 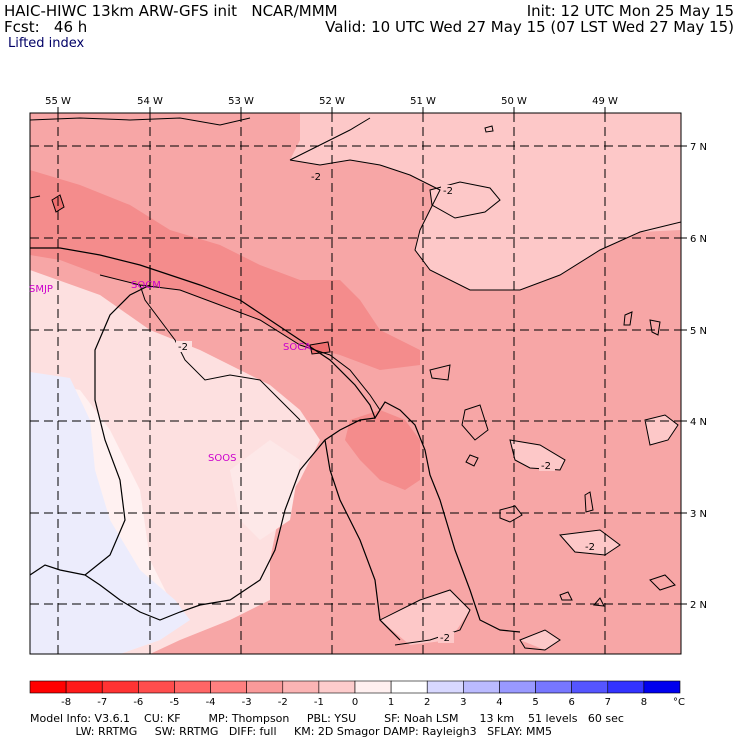 What do you see at coordinates (698, 239) in the screenshot?
I see `lat-label: 6 N` at bounding box center [698, 239].